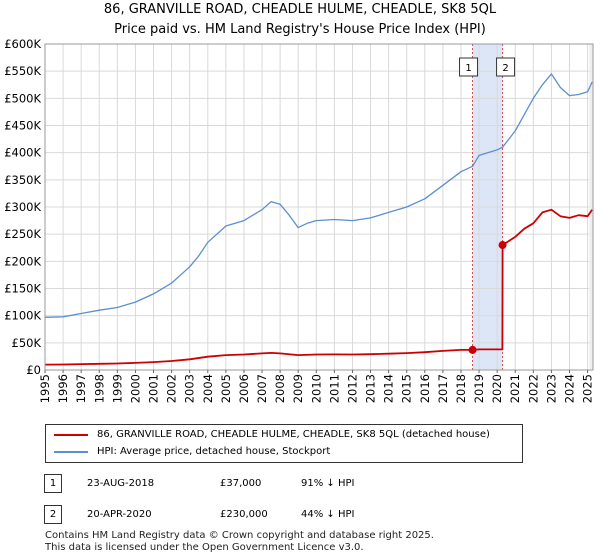  Describe the element at coordinates (22, 153) in the screenshot. I see `y-tick-label: £400K` at that location.